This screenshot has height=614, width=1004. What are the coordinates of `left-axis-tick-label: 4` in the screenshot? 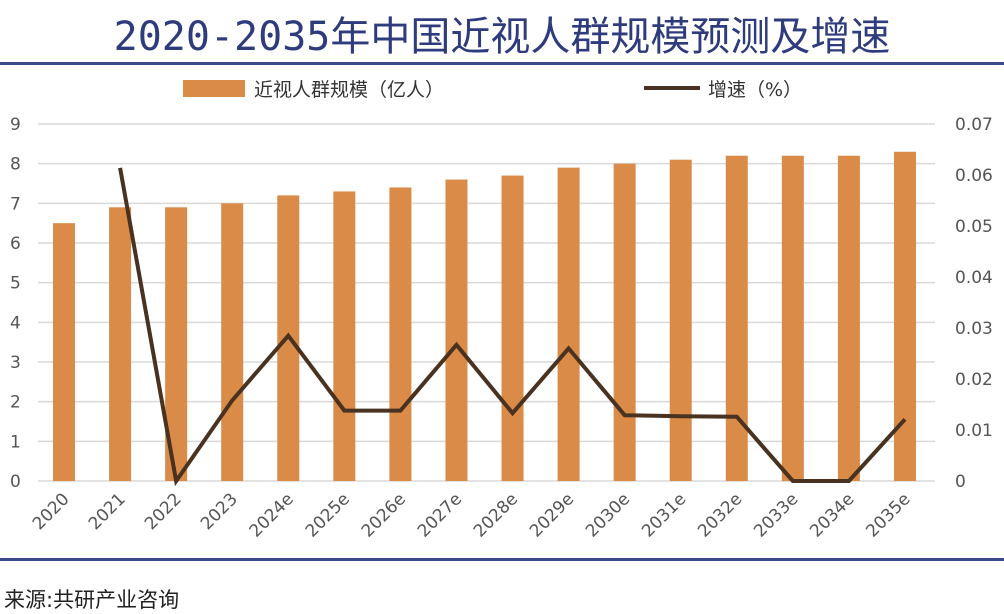 It's located at (15, 323).